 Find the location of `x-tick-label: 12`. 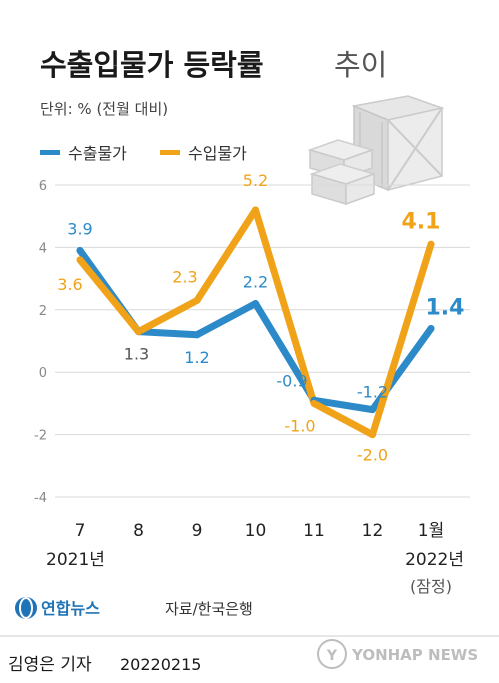

x-tick-label: 12 is located at coordinates (373, 531).